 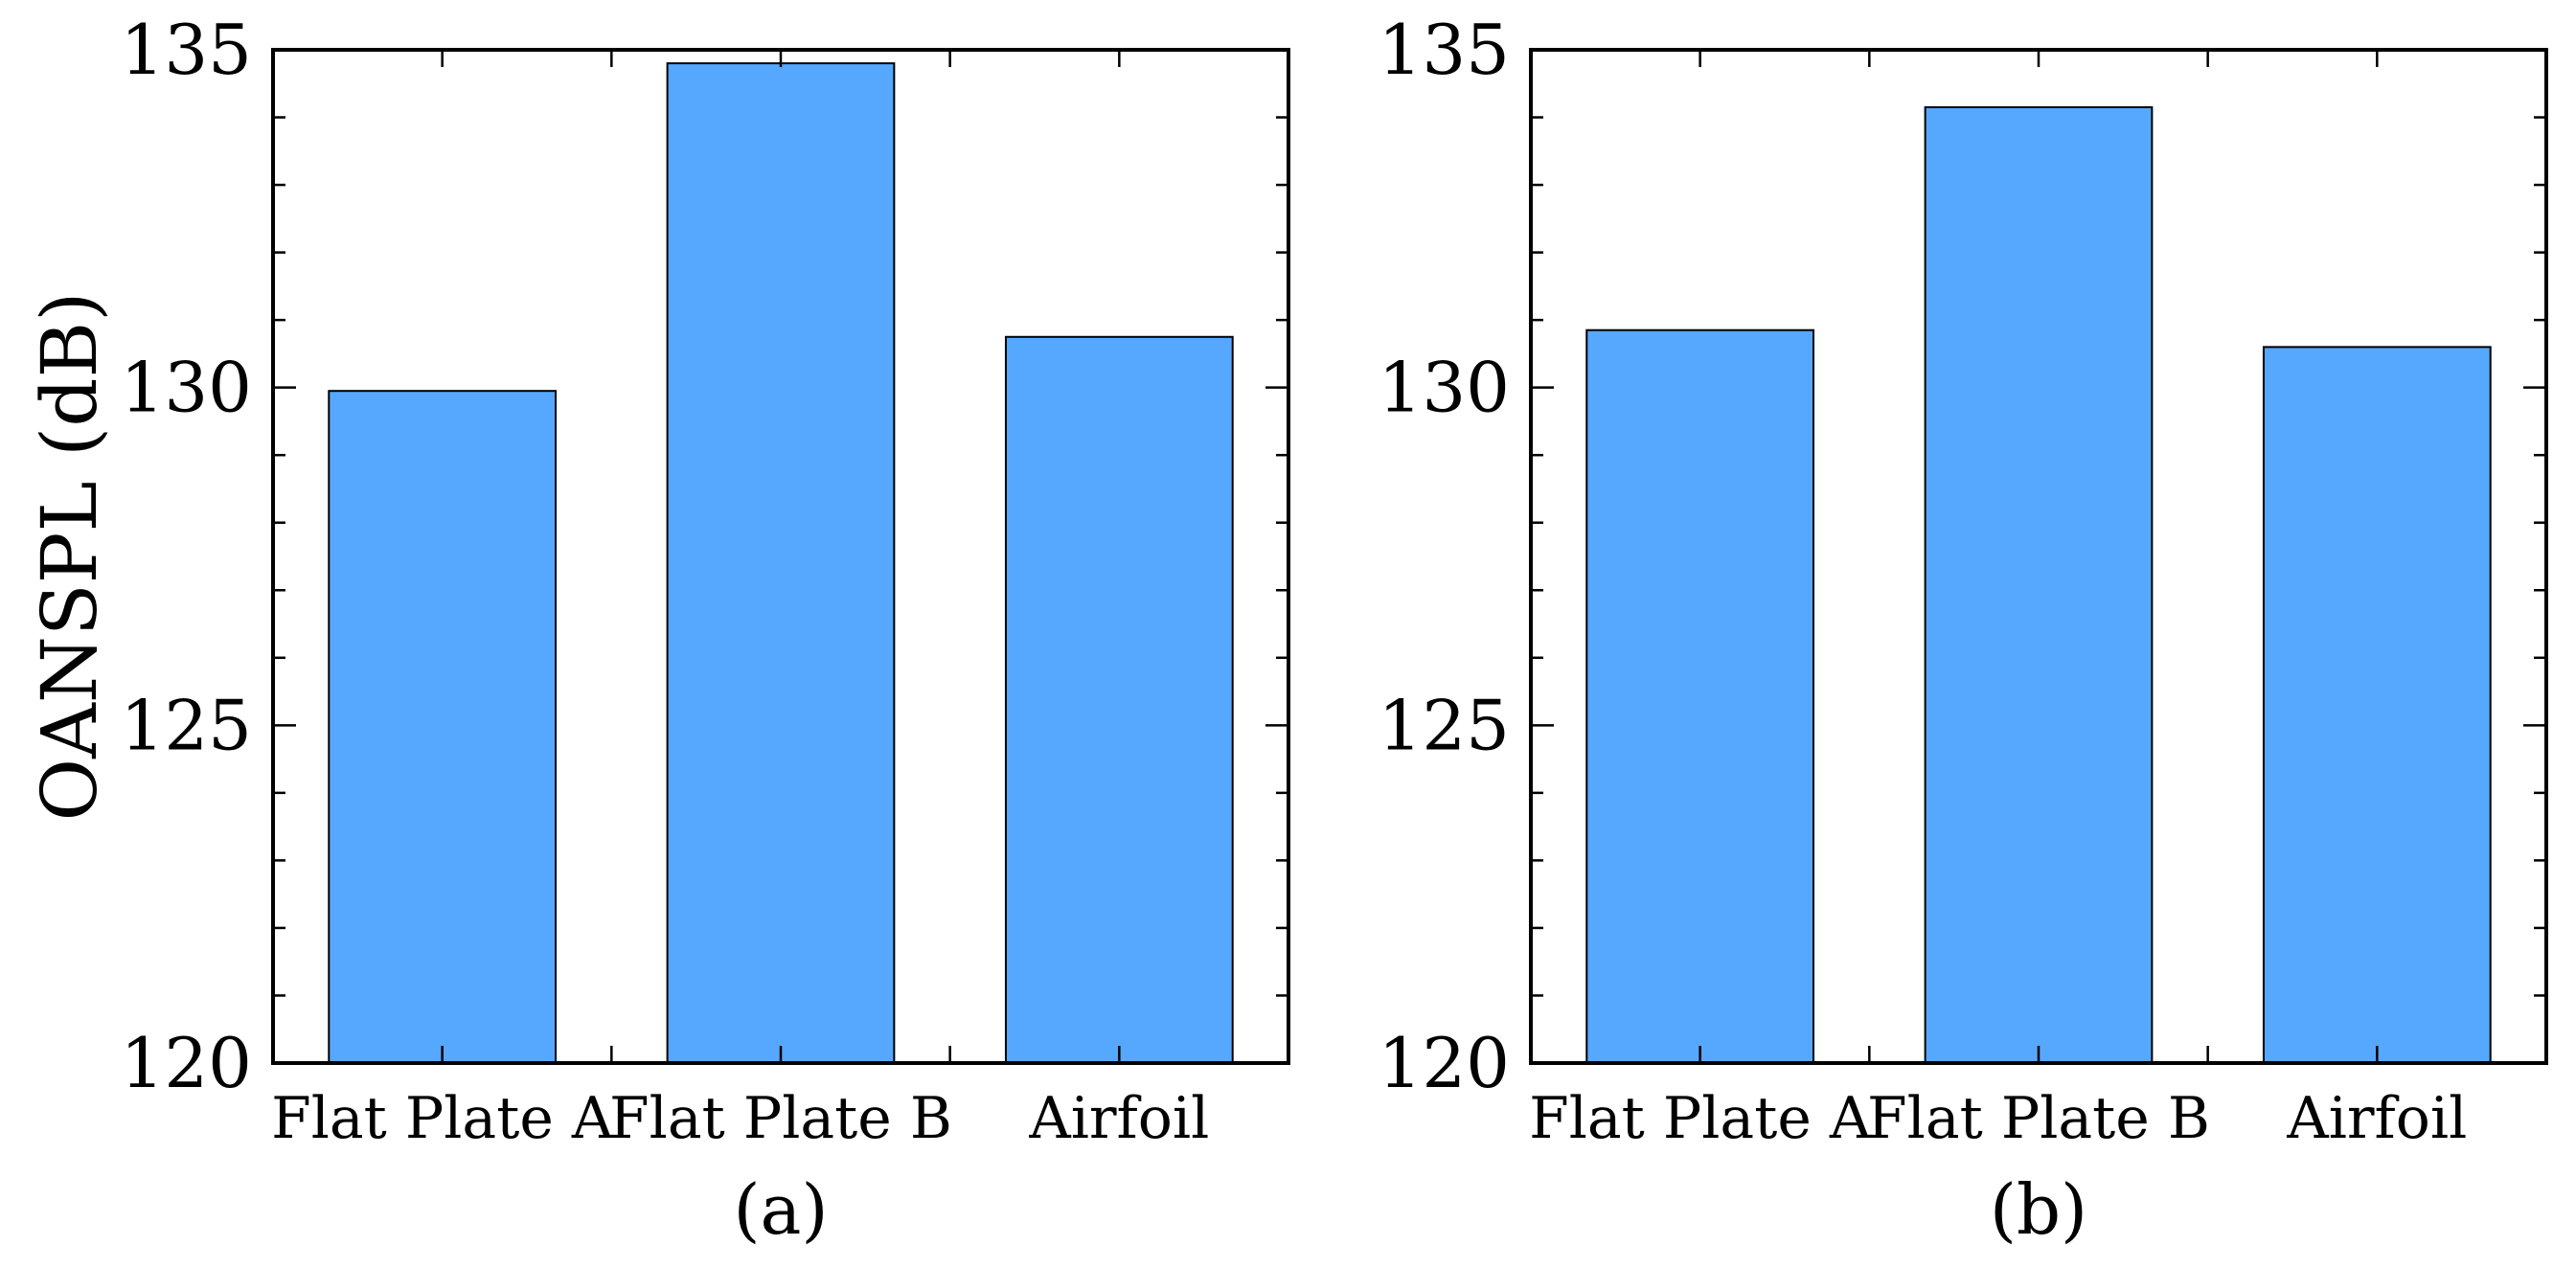 I want to click on panel-a-ytick-label: 130, so click(x=186, y=388).